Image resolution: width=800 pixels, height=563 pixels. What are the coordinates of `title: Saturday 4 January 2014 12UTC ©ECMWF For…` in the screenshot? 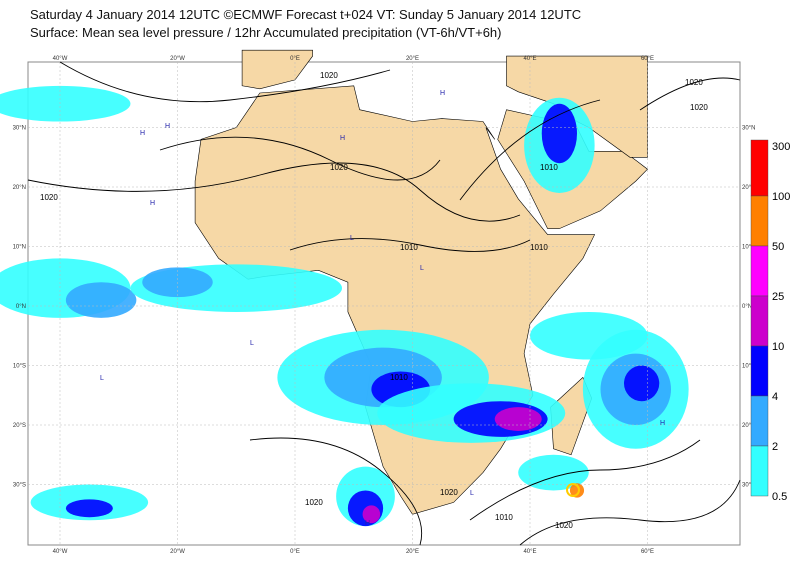 It's located at (305, 14).